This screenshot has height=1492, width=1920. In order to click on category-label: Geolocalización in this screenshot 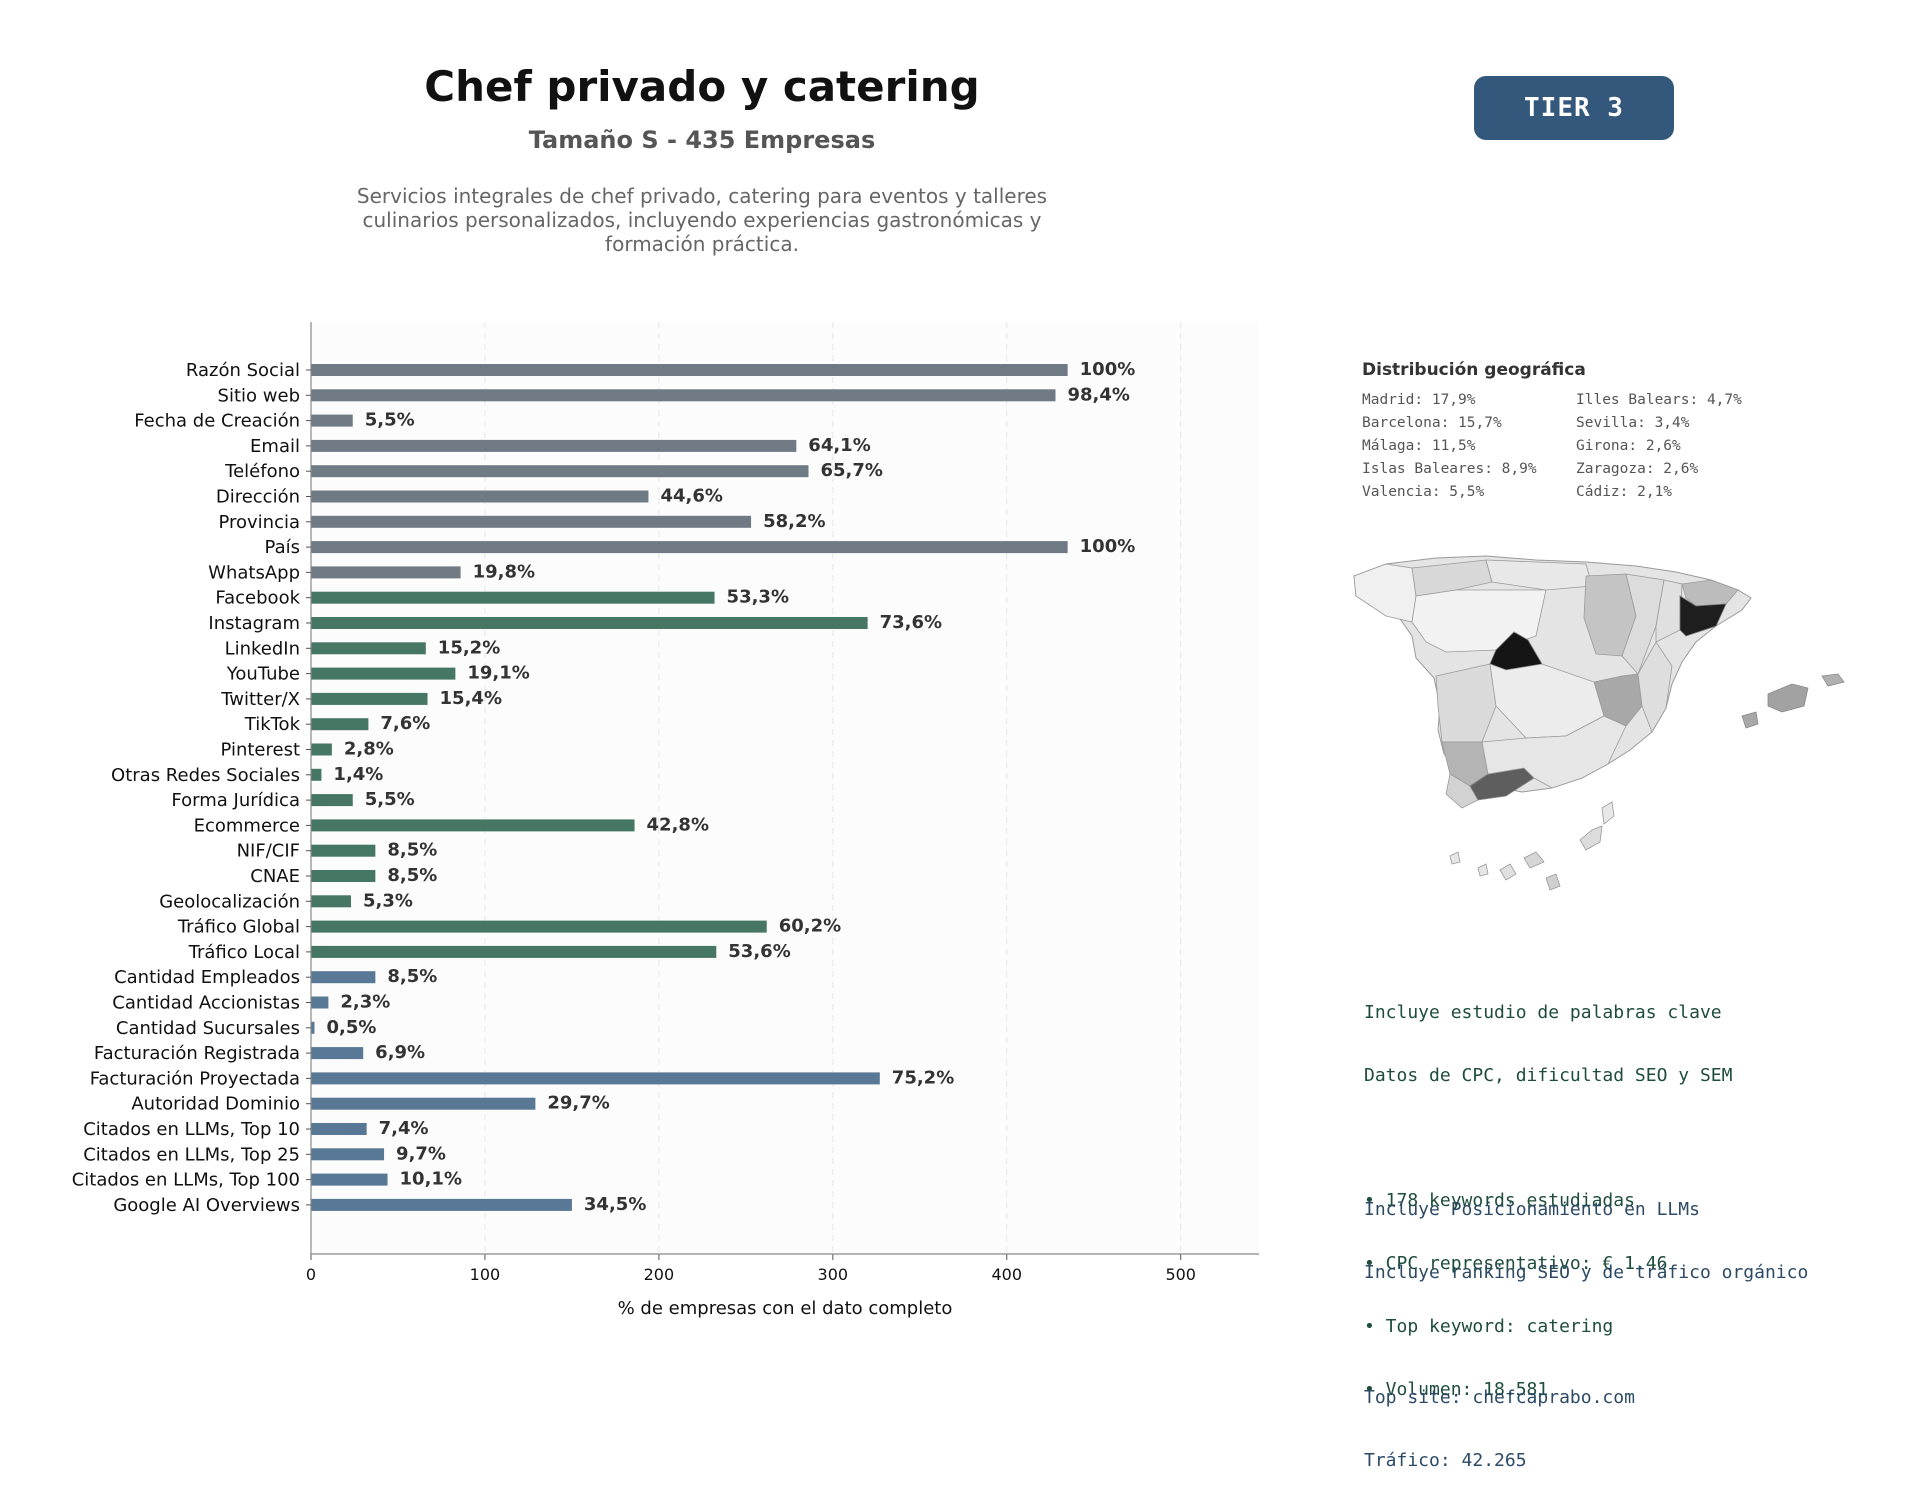, I will do `click(229, 901)`.